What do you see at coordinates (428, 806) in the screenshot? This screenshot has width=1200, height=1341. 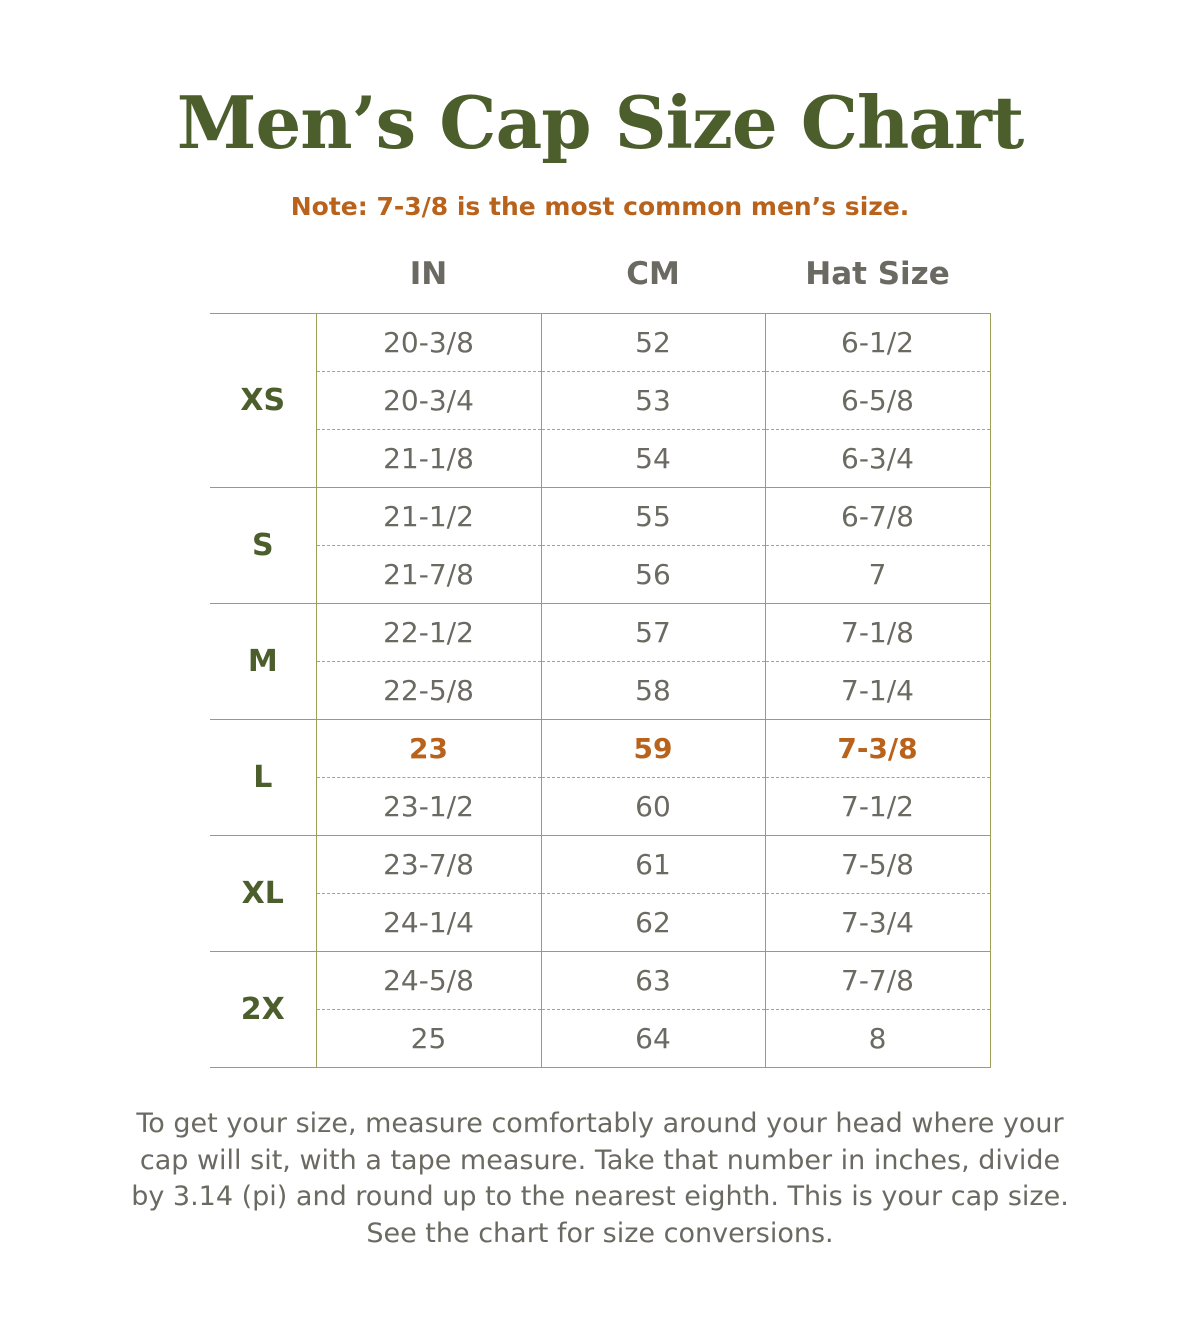 I see `in-value: 23-1/2` at bounding box center [428, 806].